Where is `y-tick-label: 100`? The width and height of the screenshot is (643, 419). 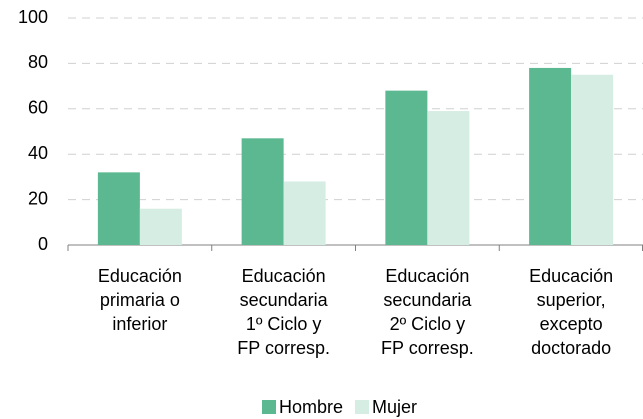
y-tick-label: 100 is located at coordinates (33, 17).